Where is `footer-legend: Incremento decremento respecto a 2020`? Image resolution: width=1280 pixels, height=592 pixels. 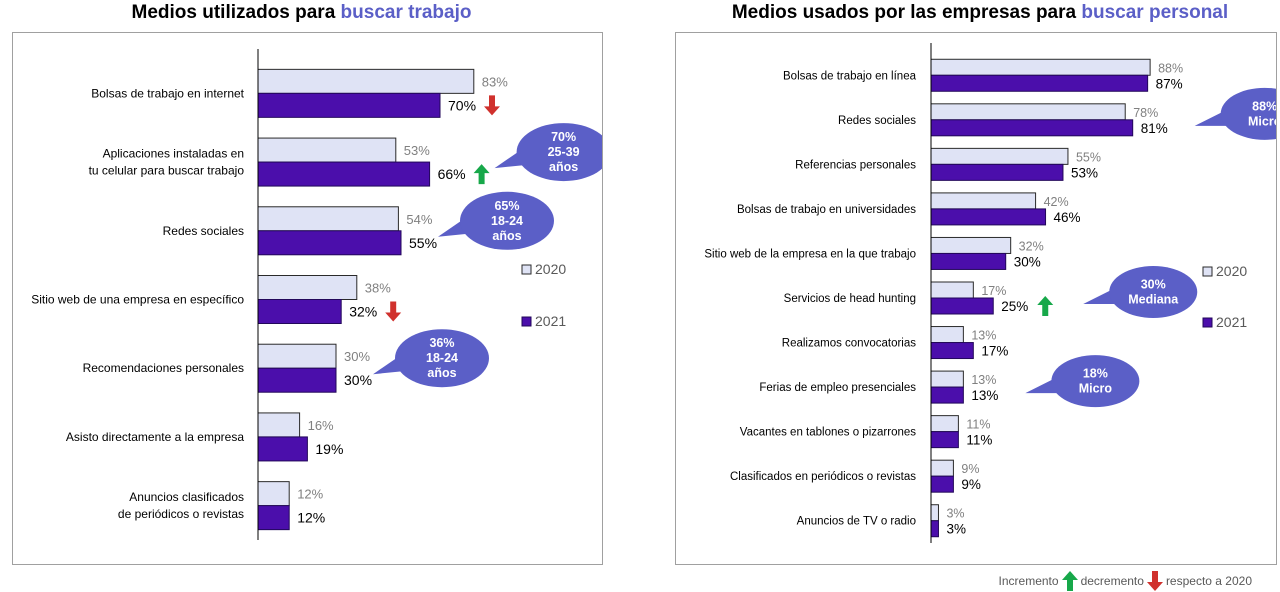
footer-legend: Incremento decremento respecto a 2020 is located at coordinates (1125, 581).